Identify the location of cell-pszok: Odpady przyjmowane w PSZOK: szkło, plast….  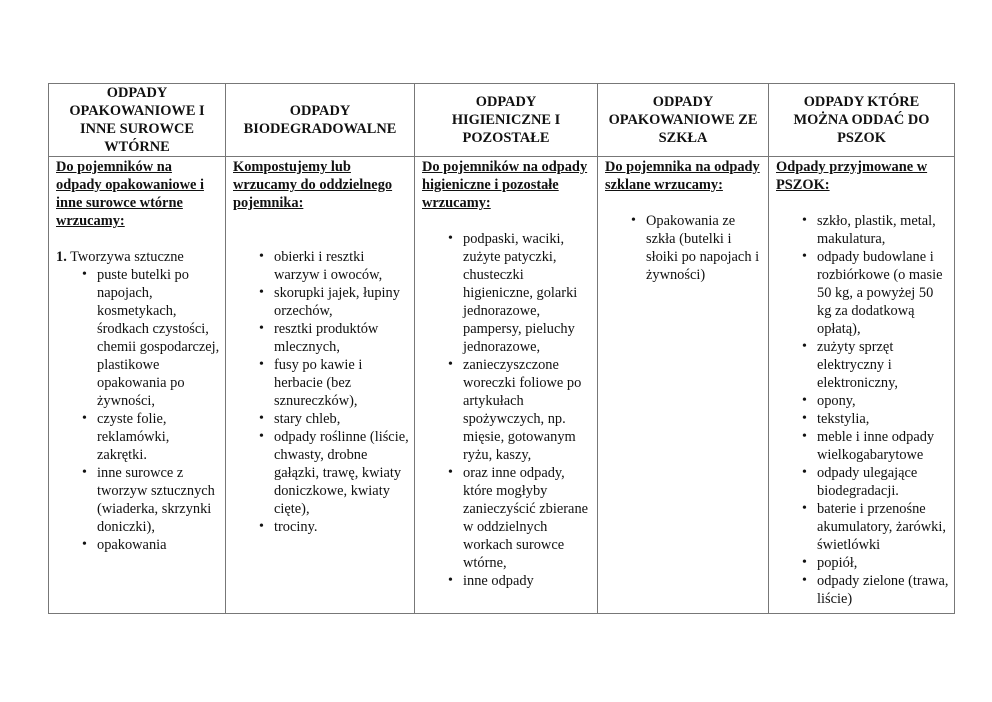
(861, 385).